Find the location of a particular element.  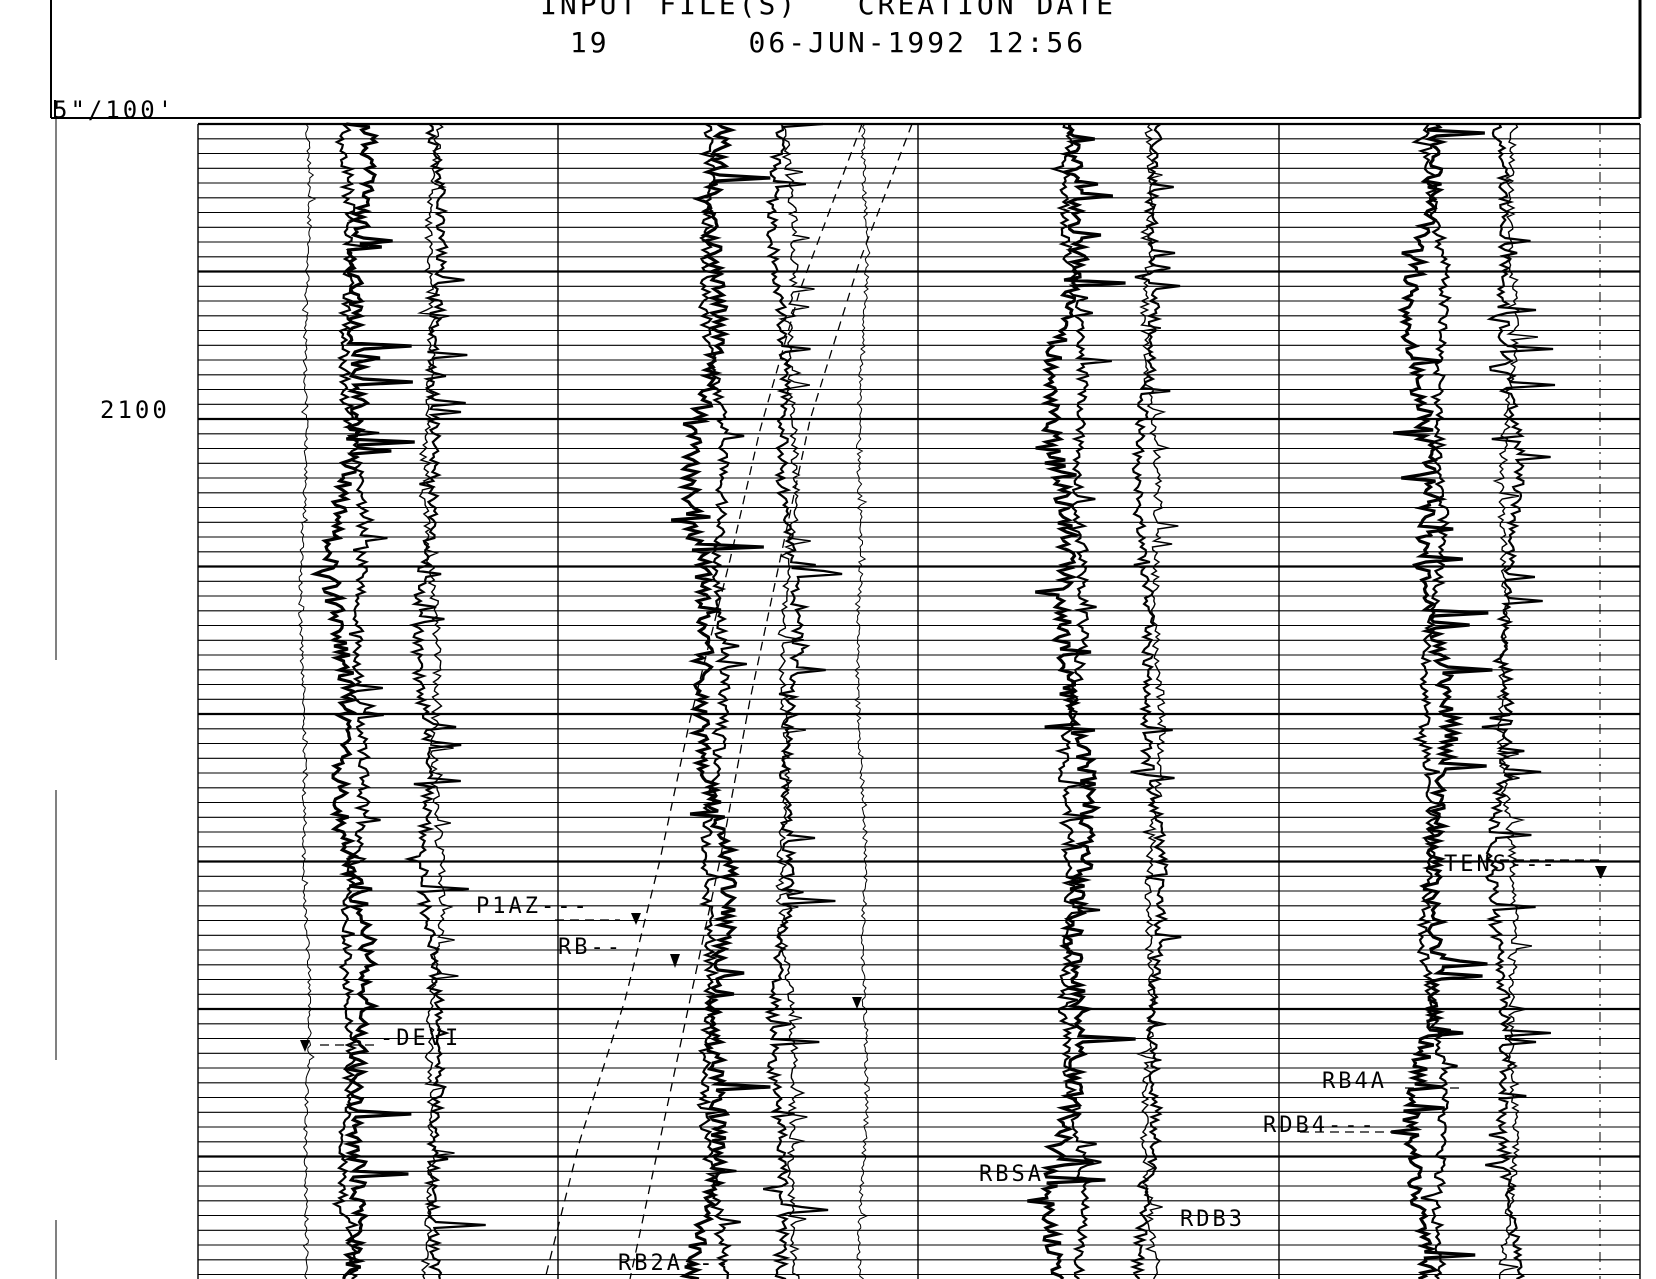

tag-tens: TENS--- is located at coordinates (1501, 864).